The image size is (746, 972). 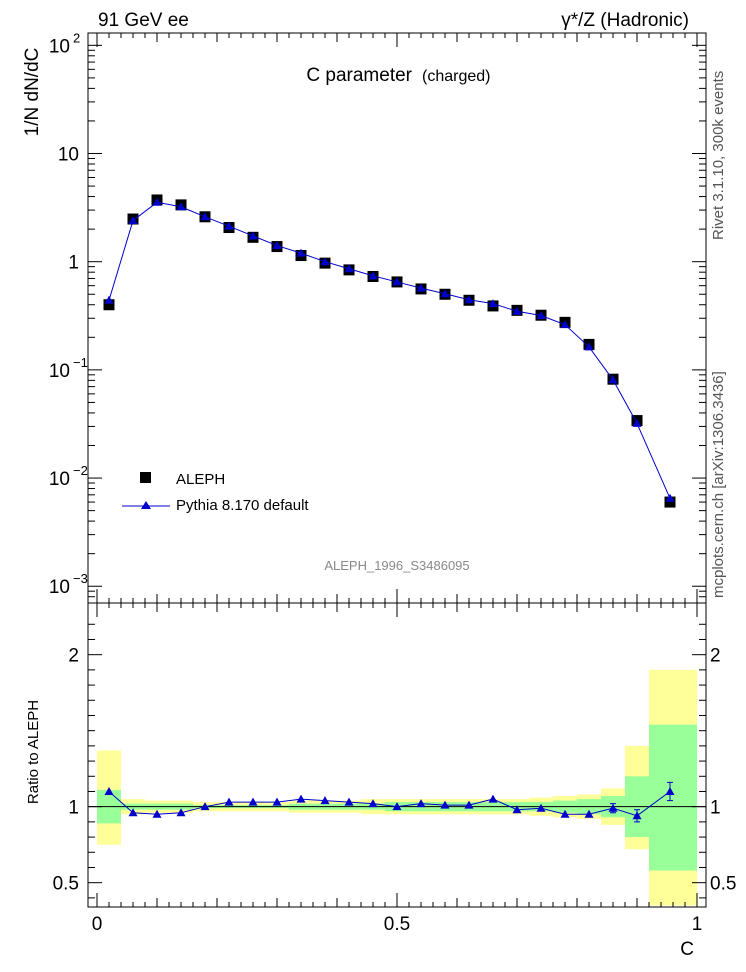 What do you see at coordinates (242, 505) in the screenshot?
I see `legend-pythia-label: Pythia 8.170 default` at bounding box center [242, 505].